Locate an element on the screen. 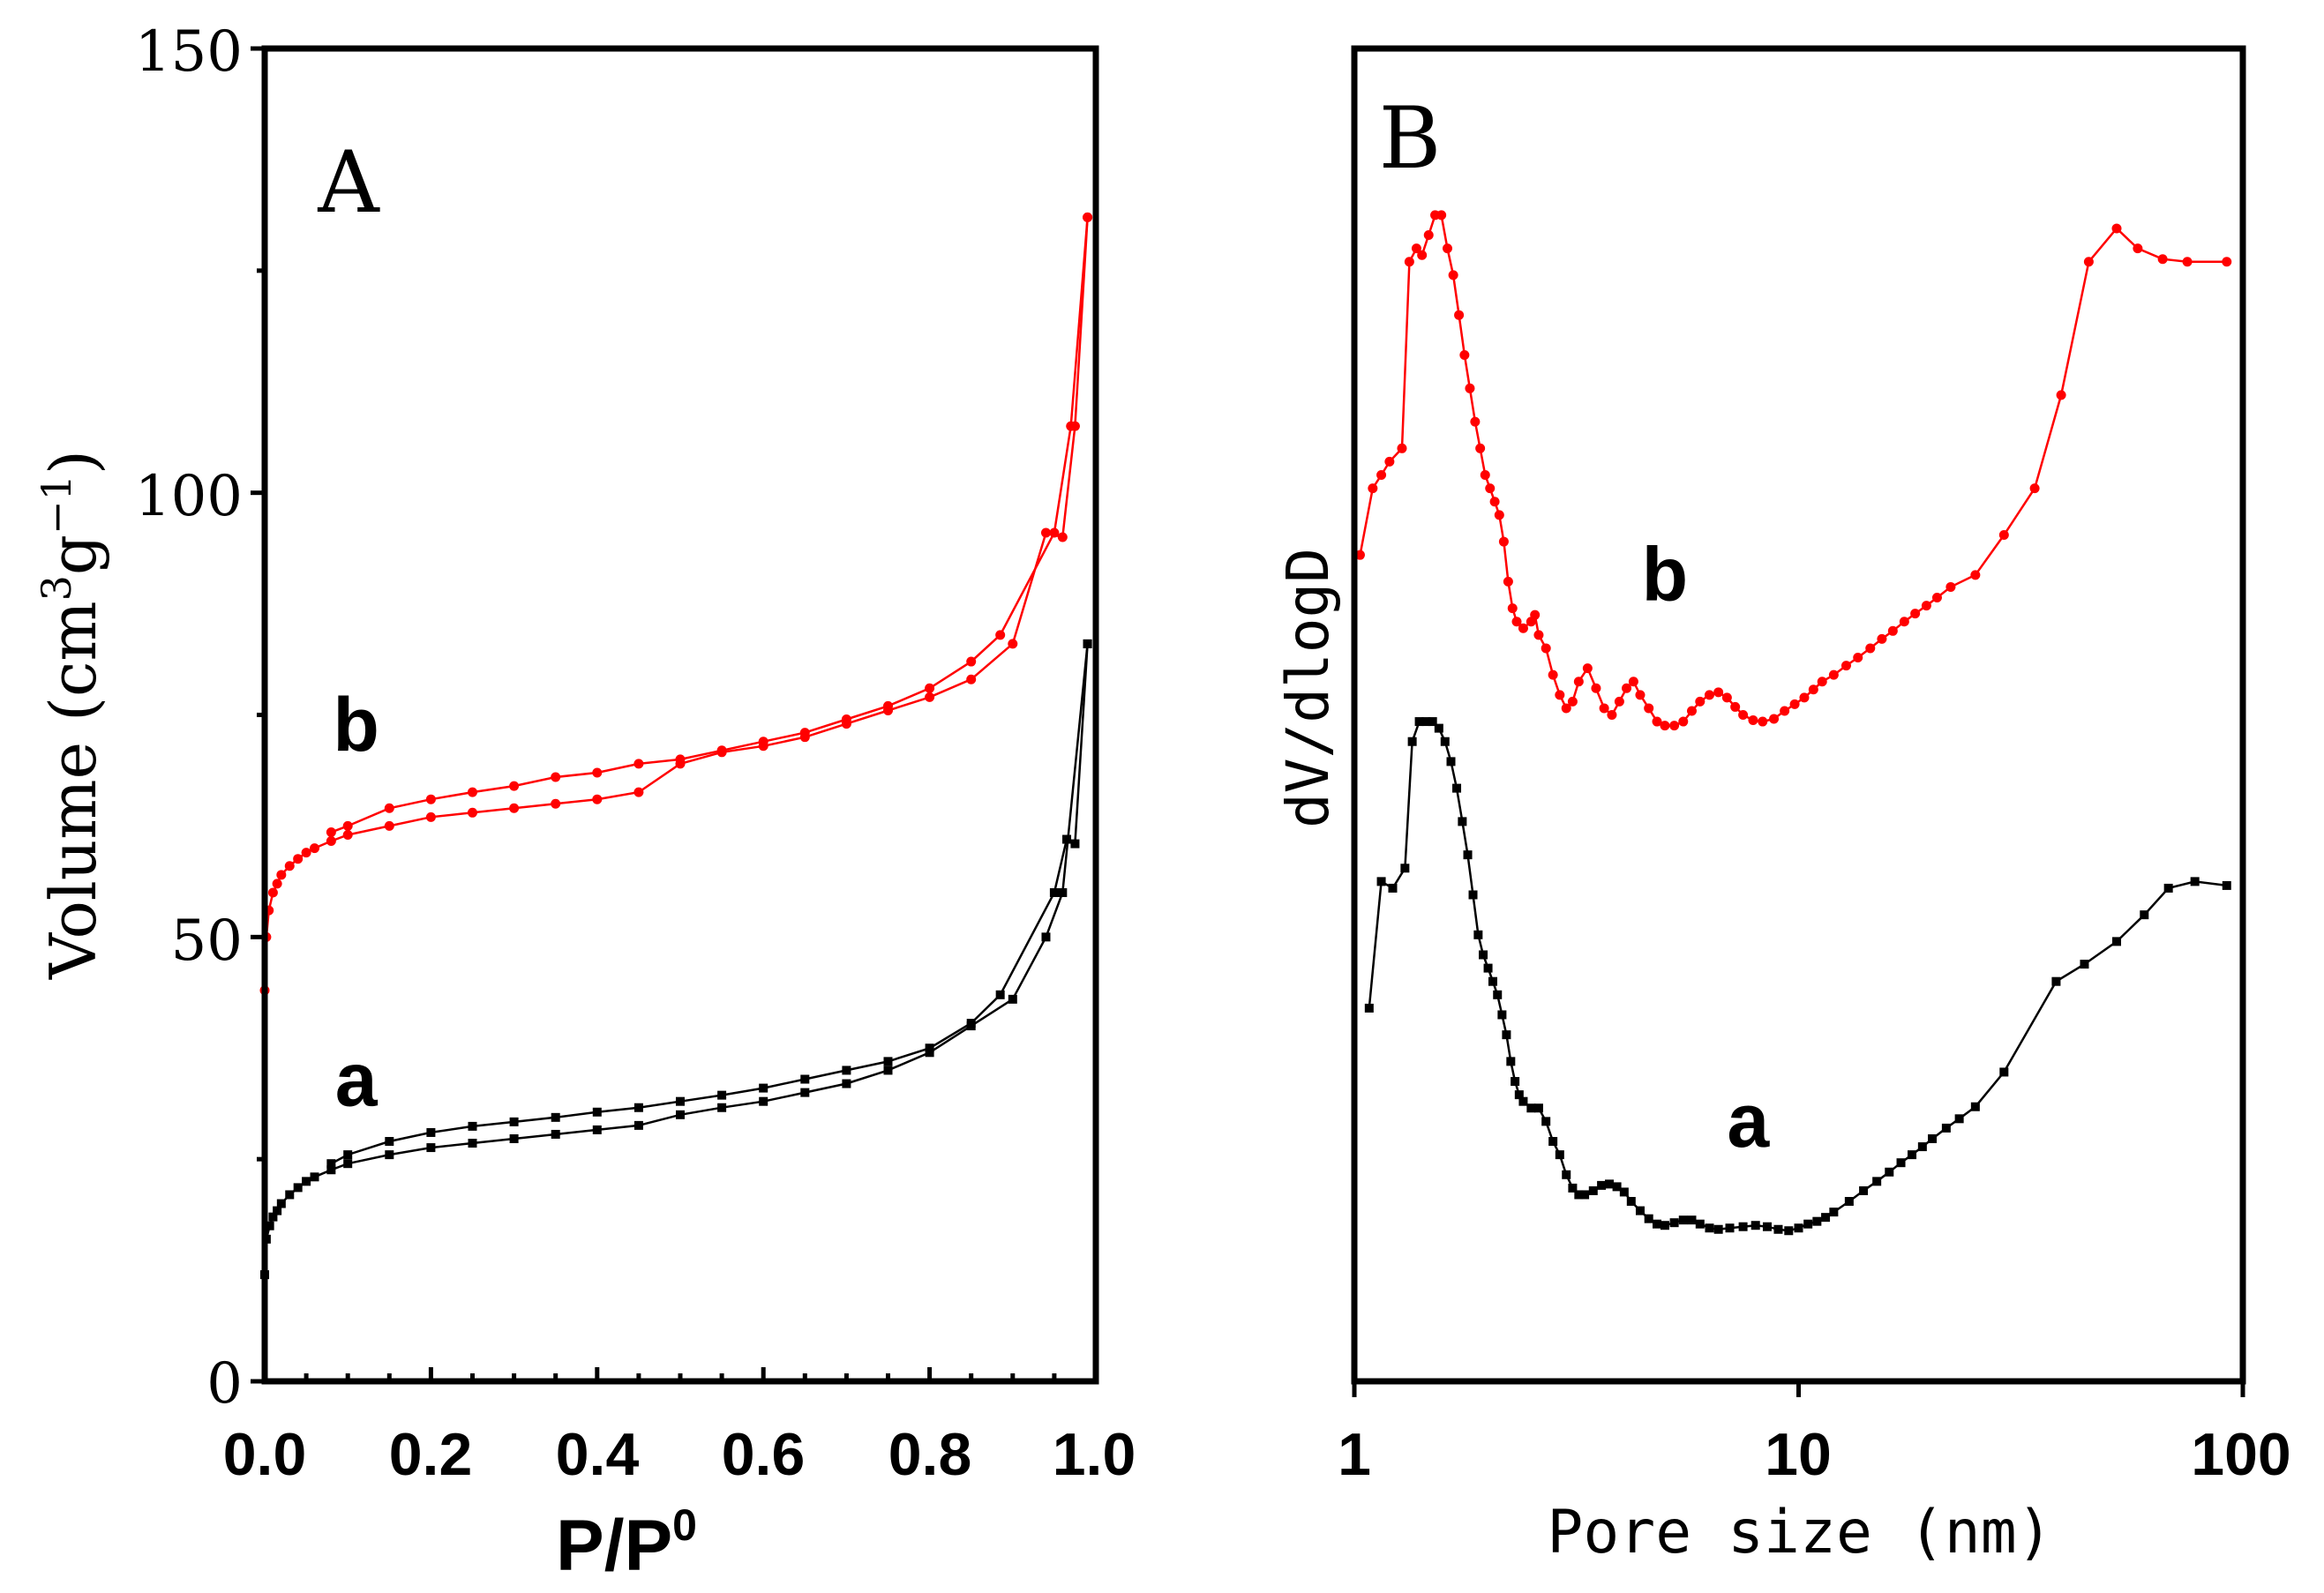  y-tick-label: 100 is located at coordinates (189, 497).